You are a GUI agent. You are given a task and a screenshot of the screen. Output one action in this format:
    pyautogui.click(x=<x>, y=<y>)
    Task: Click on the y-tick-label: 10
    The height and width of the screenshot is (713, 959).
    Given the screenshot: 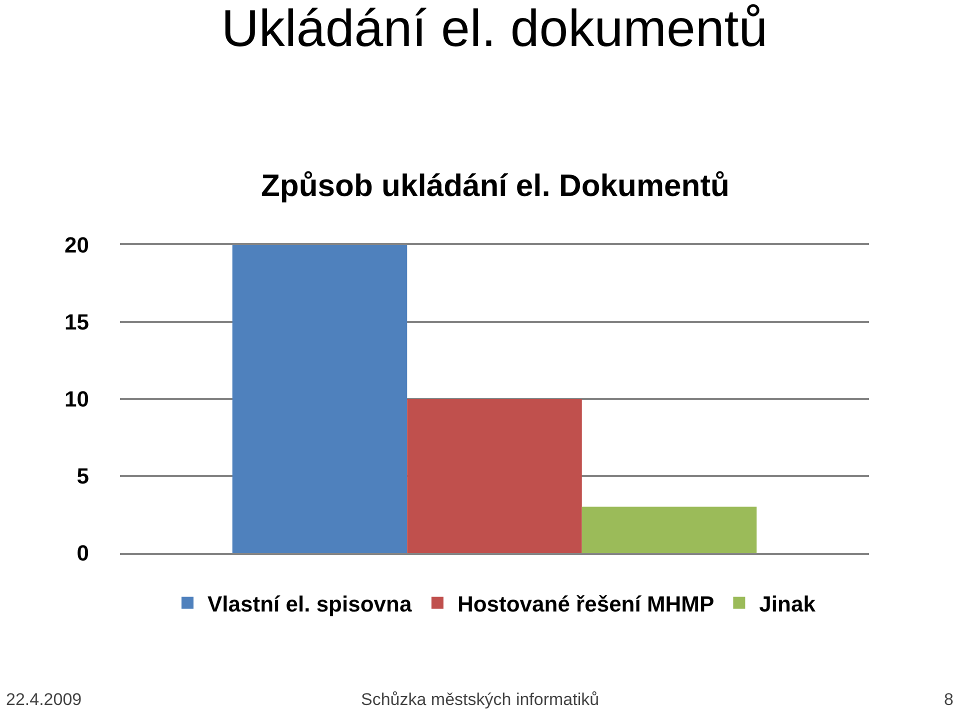 What is the action you would take?
    pyautogui.click(x=76, y=399)
    